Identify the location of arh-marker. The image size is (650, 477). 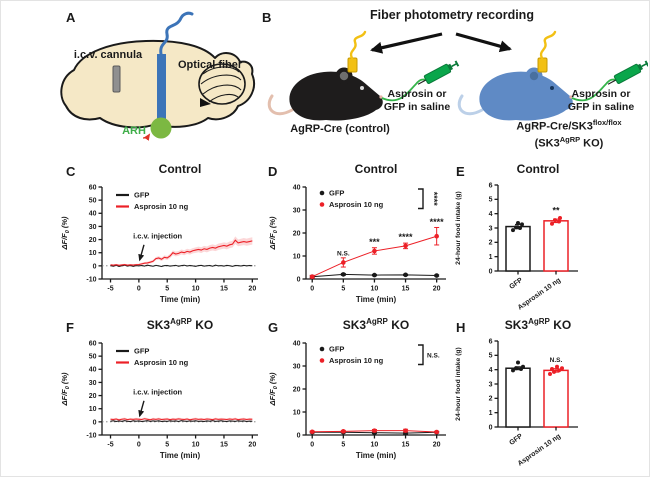
(161, 128).